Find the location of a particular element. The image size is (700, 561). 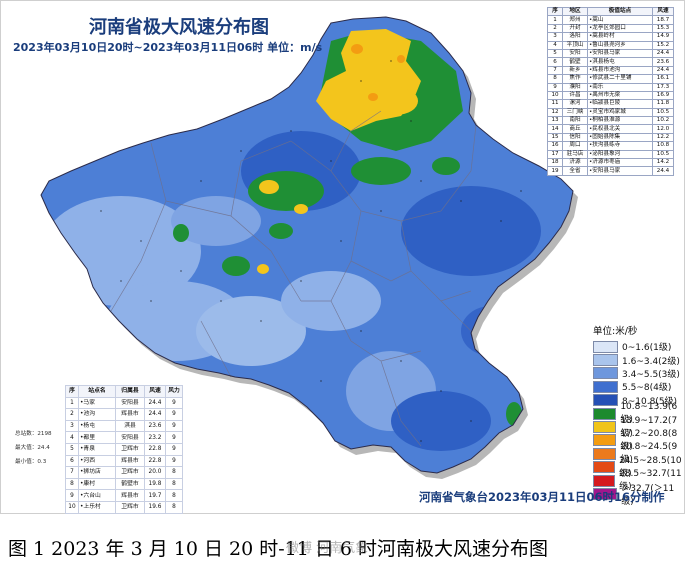

map-title: 河南省极大风速分布图 is located at coordinates (179, 27).